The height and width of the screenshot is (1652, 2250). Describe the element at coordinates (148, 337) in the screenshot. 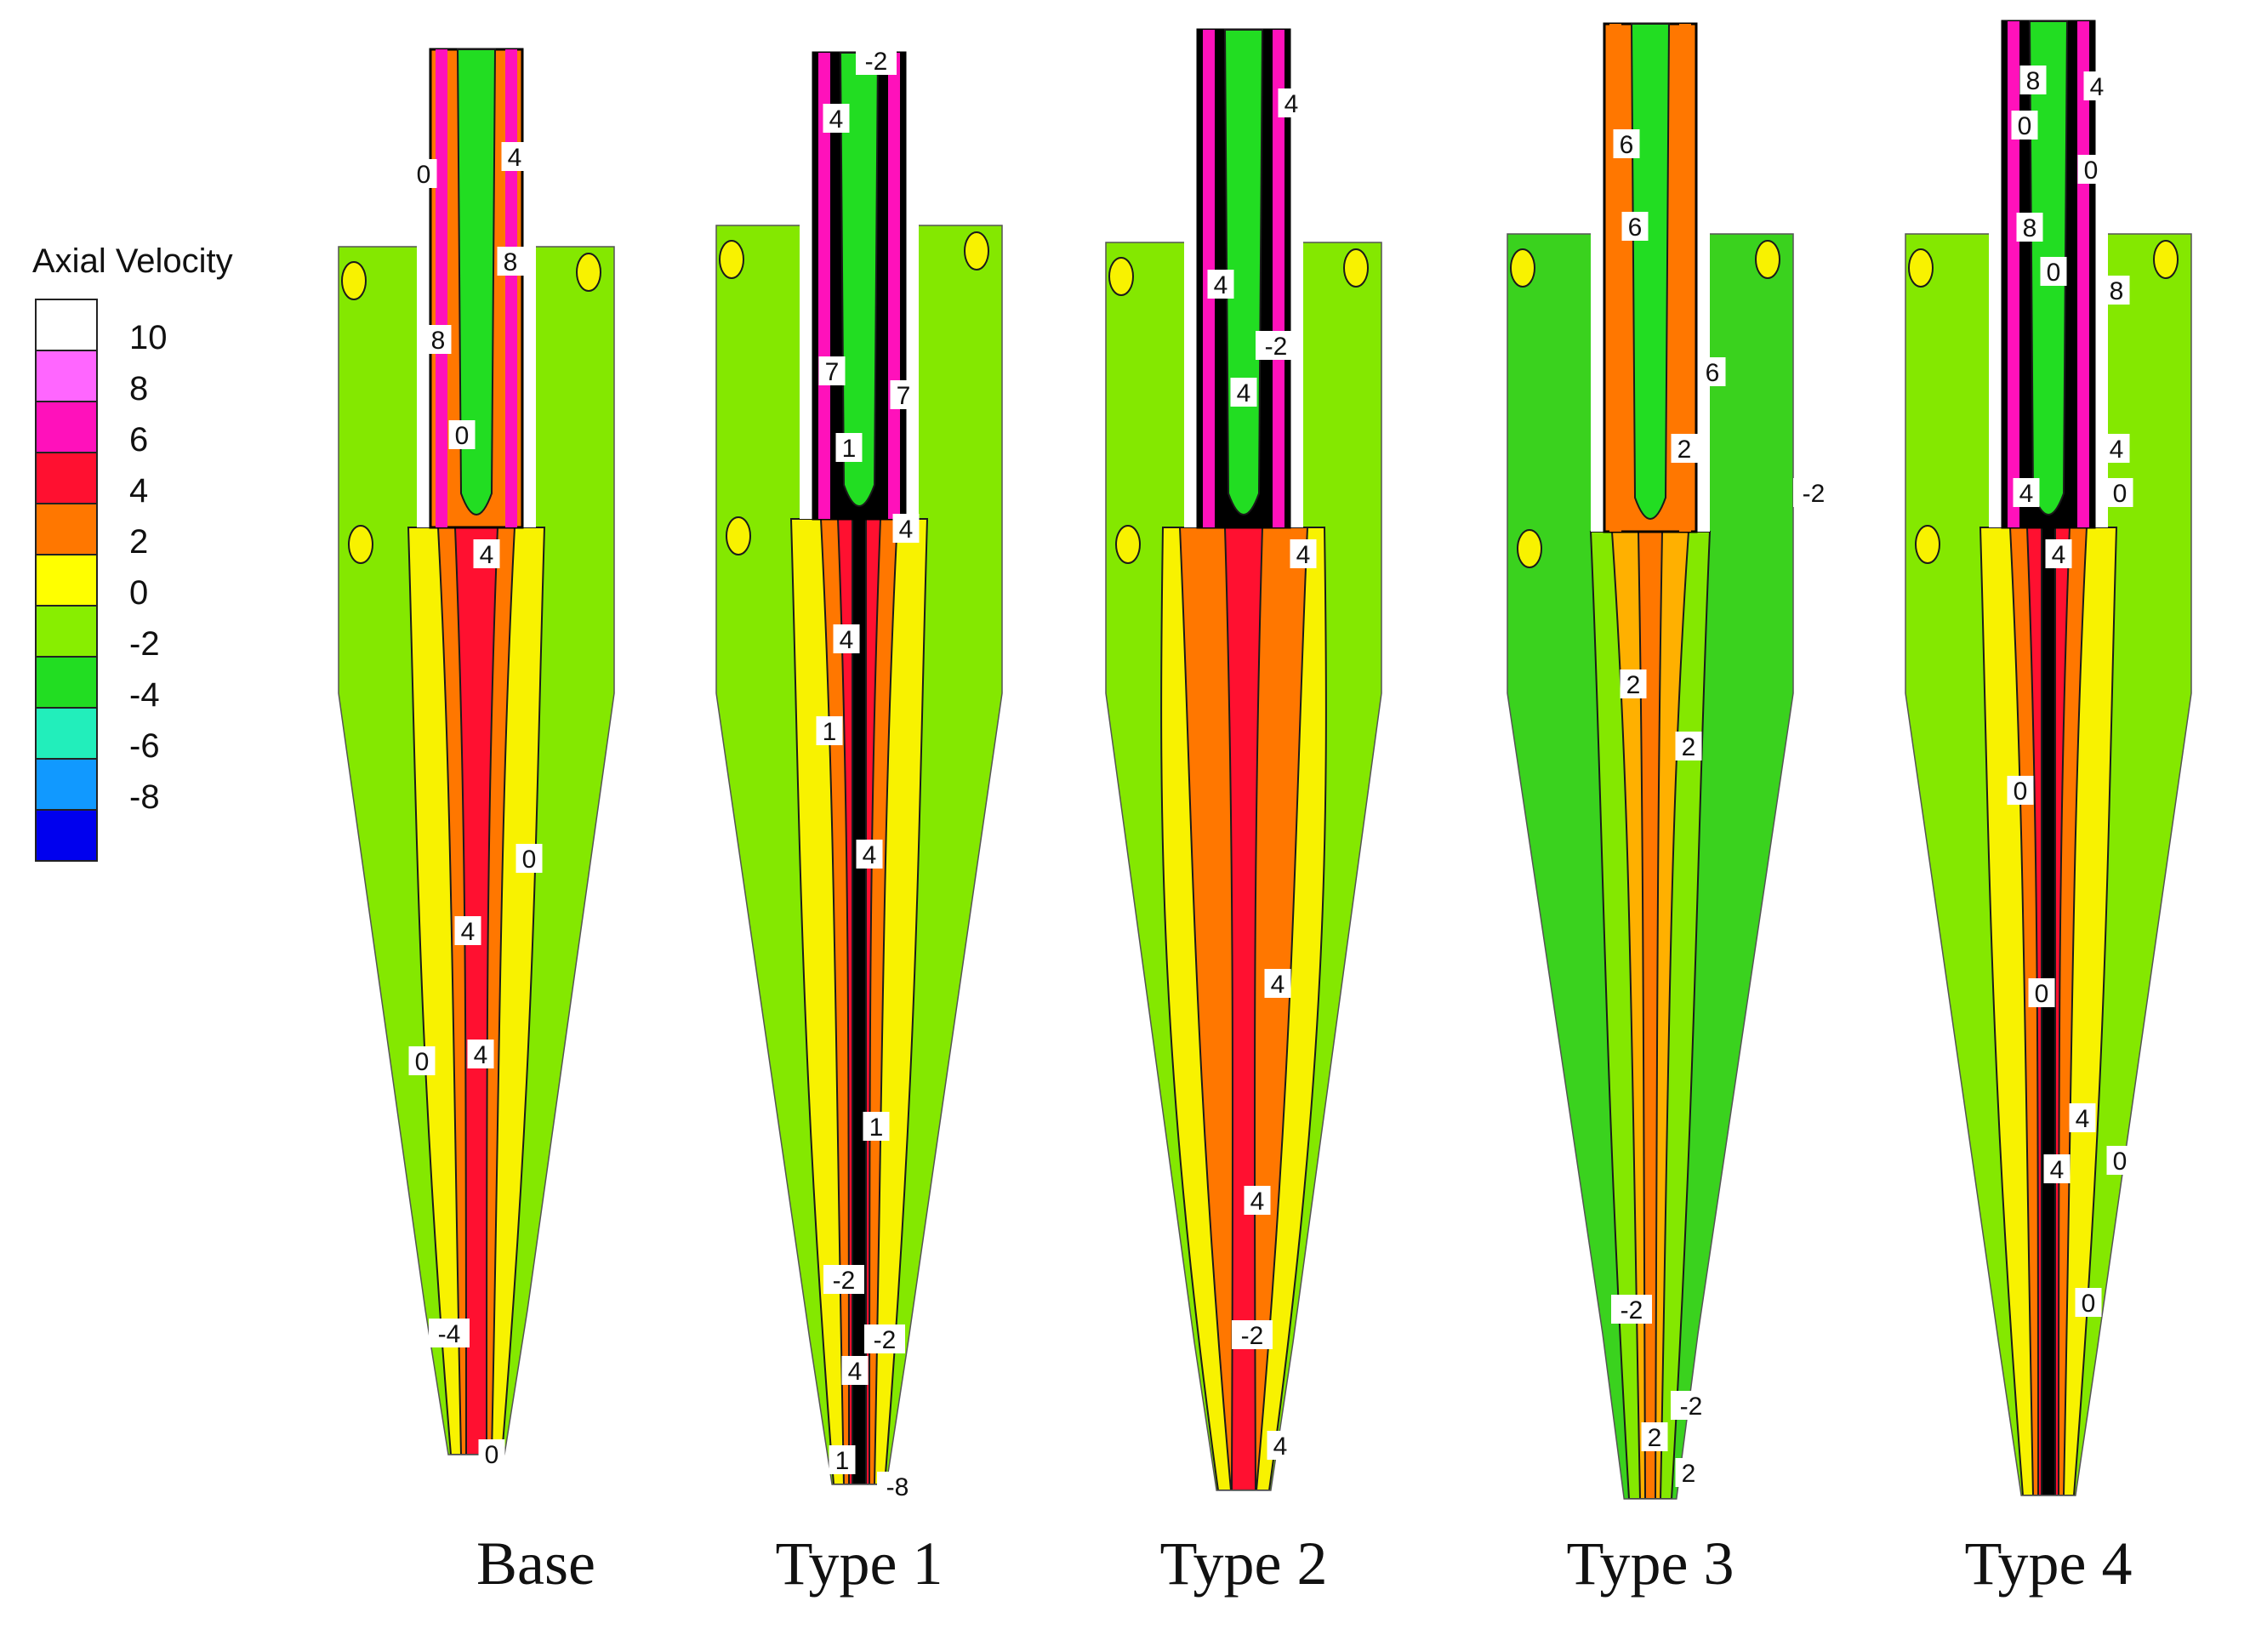

I see `legend-tick-label: 10` at that location.